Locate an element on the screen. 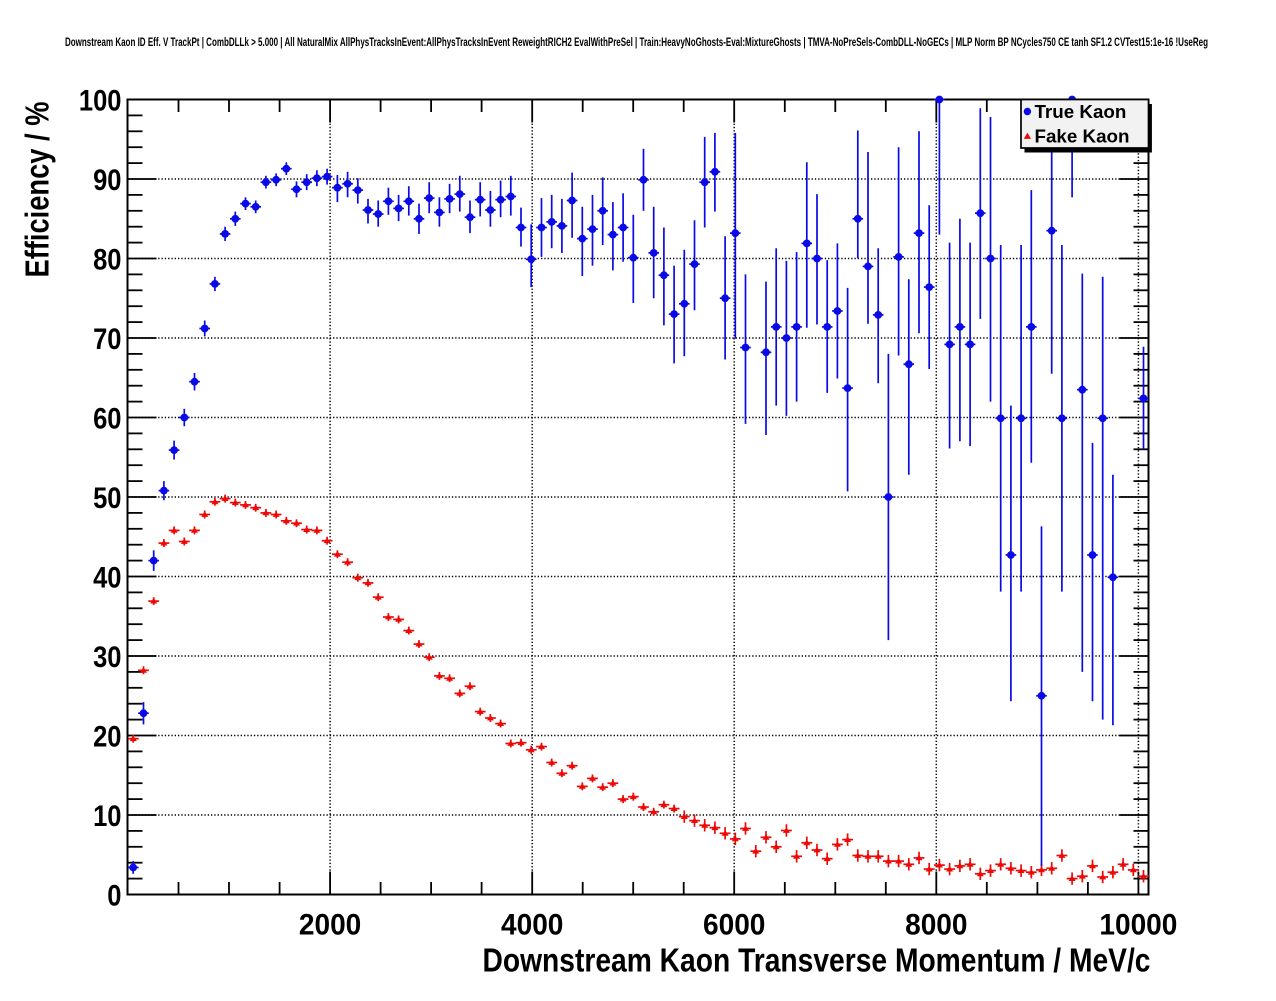  svg-text: 70 is located at coordinates (107, 339).